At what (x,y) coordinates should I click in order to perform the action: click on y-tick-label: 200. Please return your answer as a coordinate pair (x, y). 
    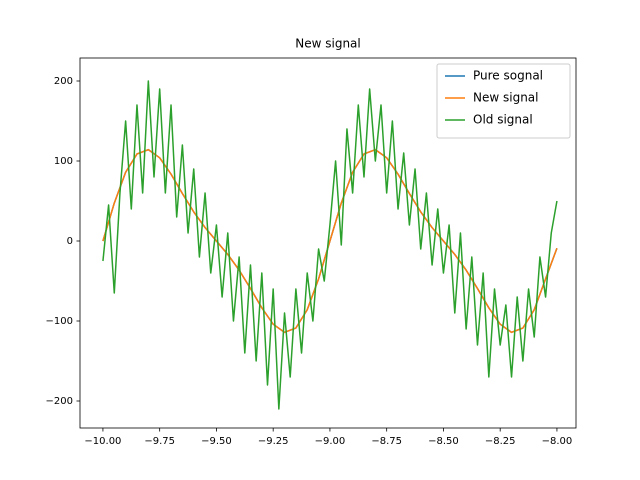
    Looking at the image, I should click on (63, 81).